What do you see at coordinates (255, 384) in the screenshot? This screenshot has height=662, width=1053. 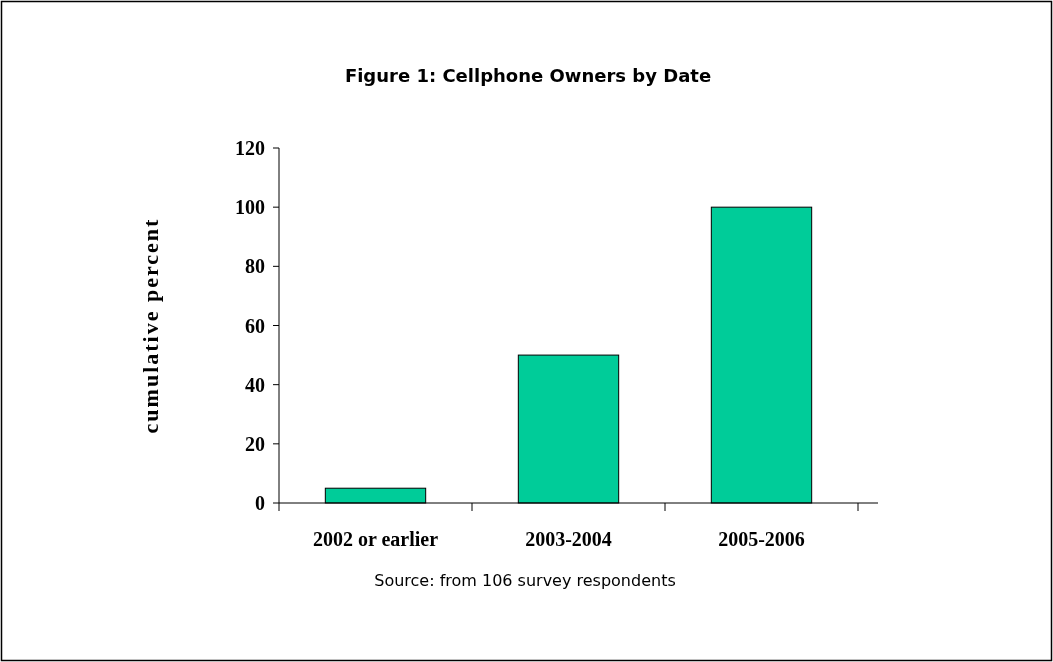 I see `y-tick-label: 40` at bounding box center [255, 384].